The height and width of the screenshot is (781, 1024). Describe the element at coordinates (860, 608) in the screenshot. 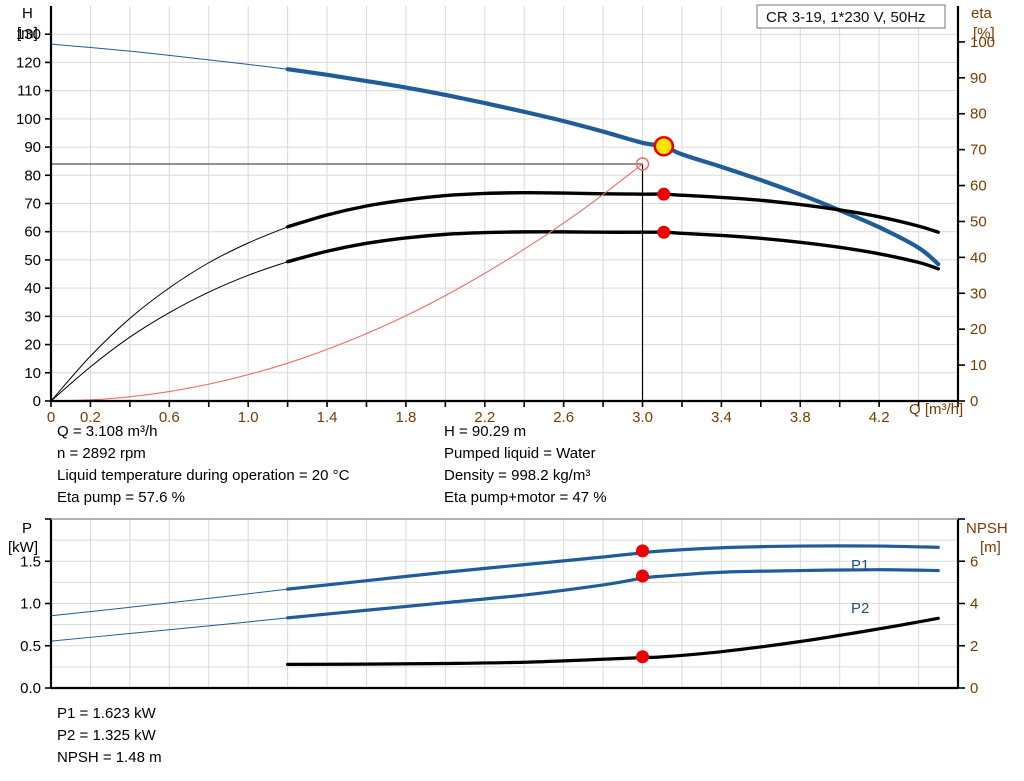

I see `p2-curve-label: P2` at that location.